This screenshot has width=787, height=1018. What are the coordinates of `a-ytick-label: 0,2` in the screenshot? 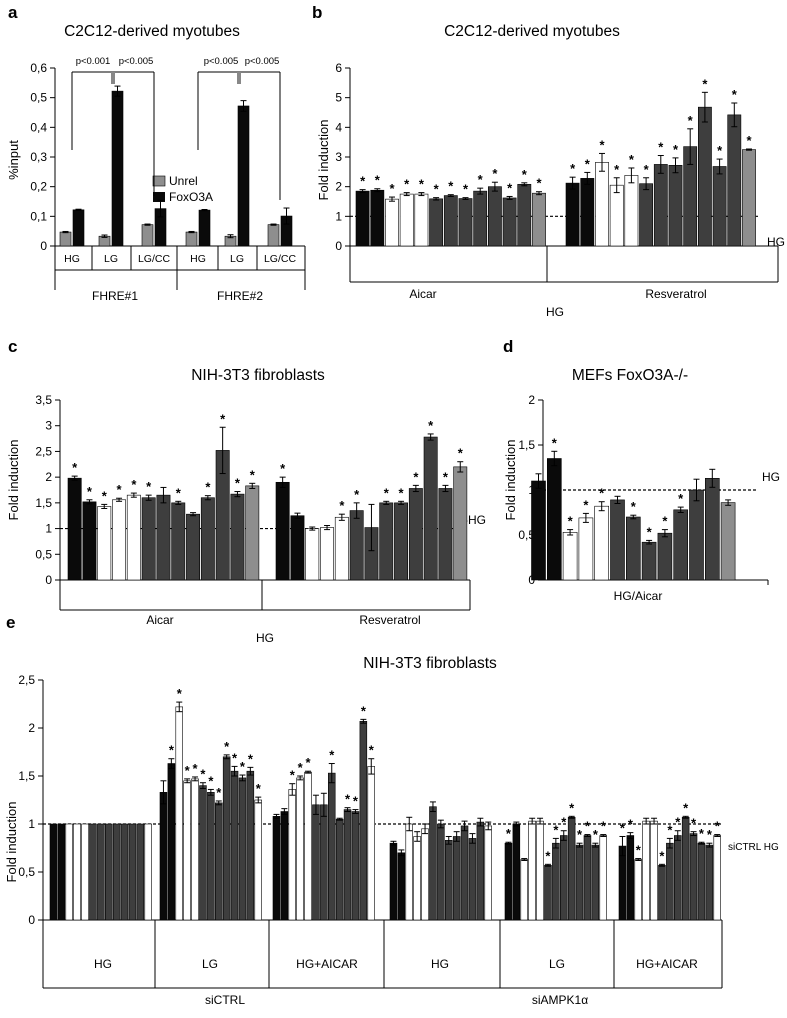 It's located at (38, 187).